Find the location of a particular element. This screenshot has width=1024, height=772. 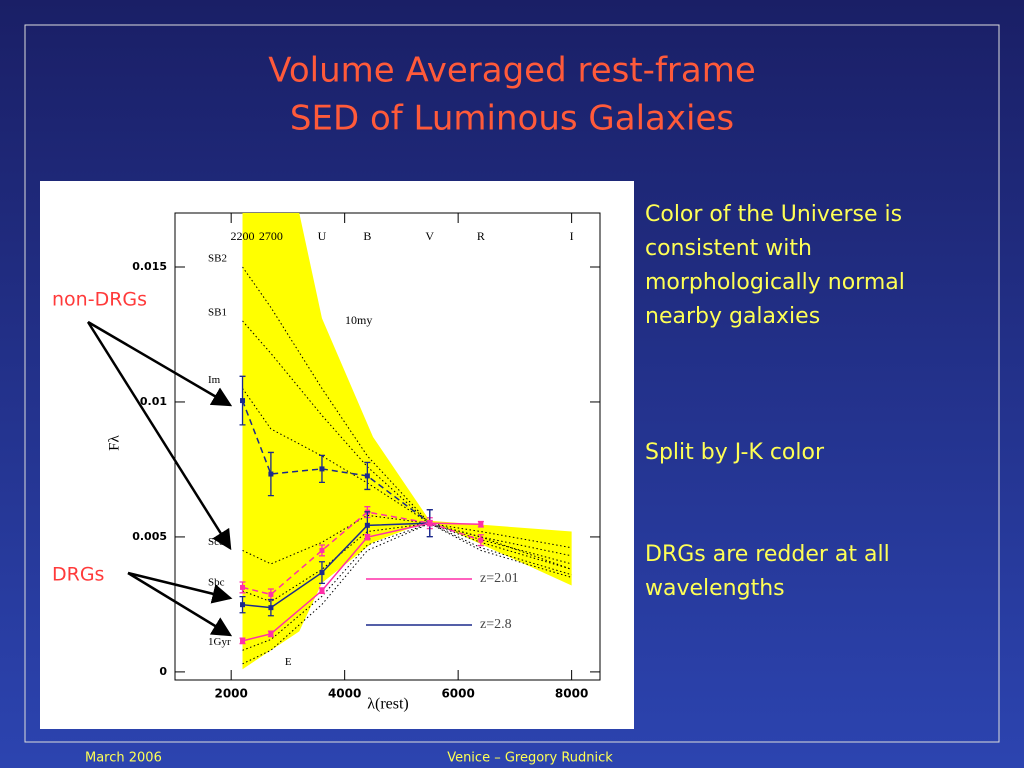

bullet-text: morphologically normal is located at coordinates (775, 282).